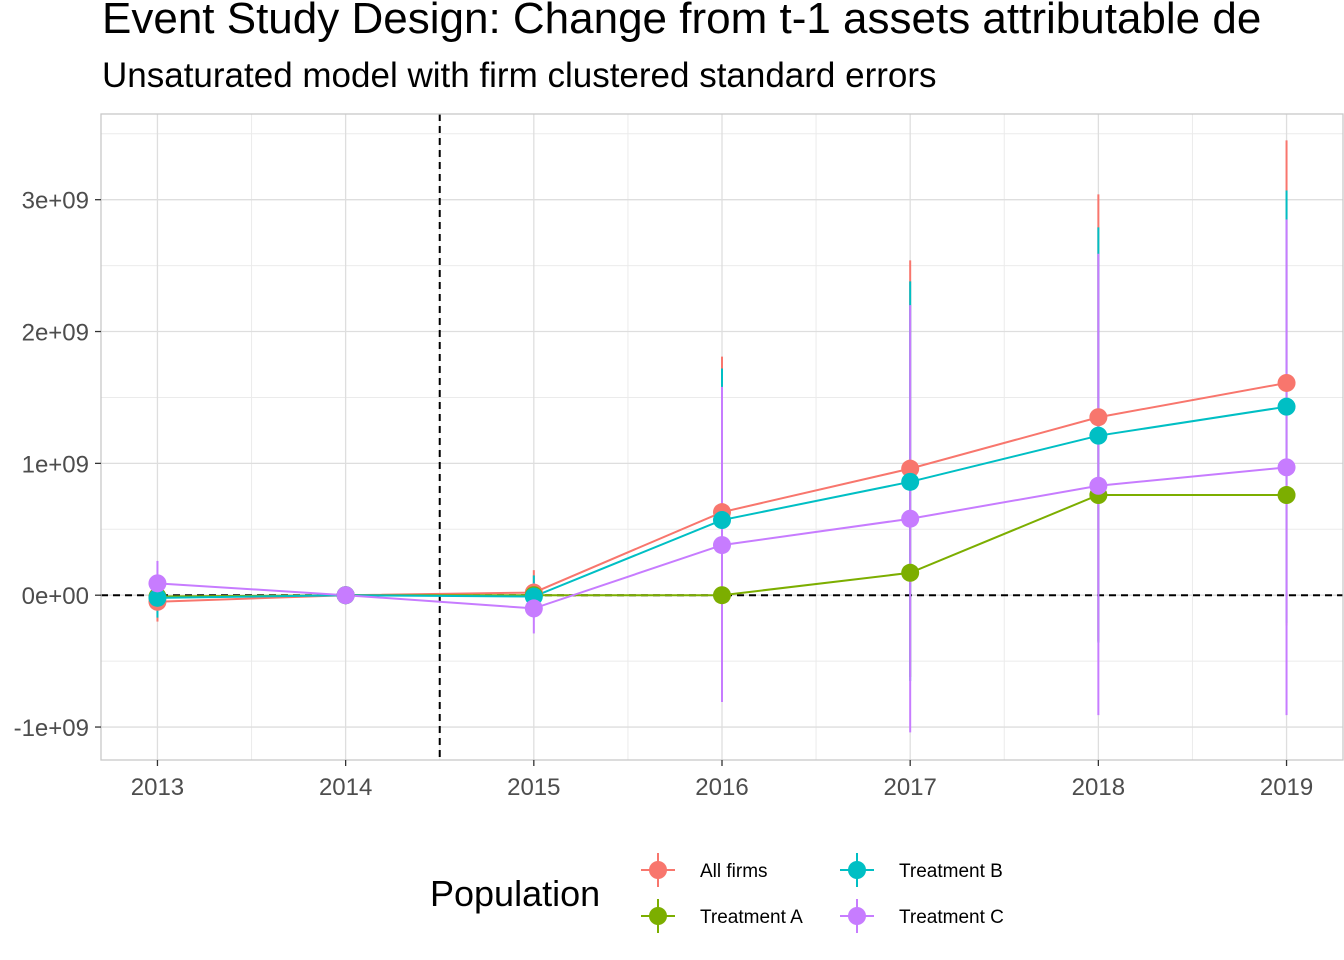 The image size is (1344, 960). Describe the element at coordinates (533, 787) in the screenshot. I see `x-tick-label: 2015` at that location.